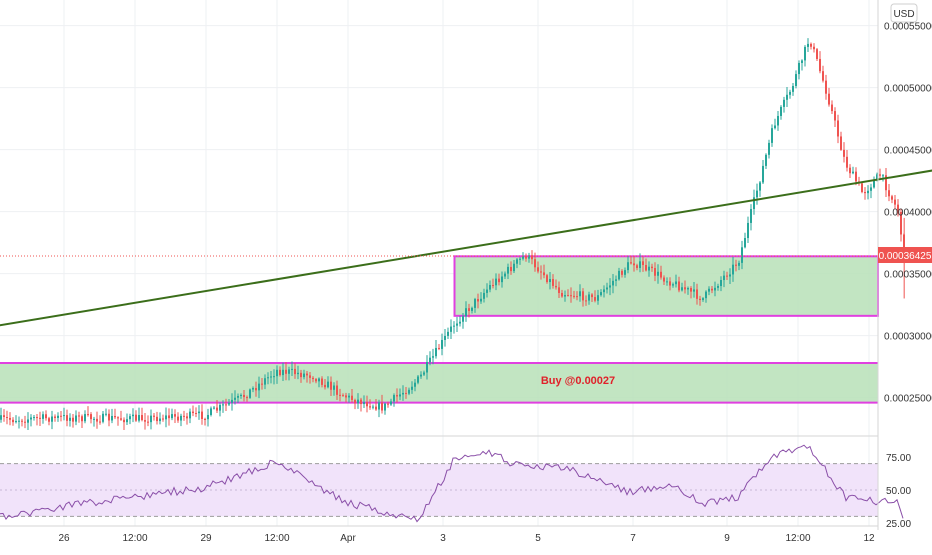 This screenshot has height=555, width=932. I want to click on time-tick-label: 12, so click(869, 538).